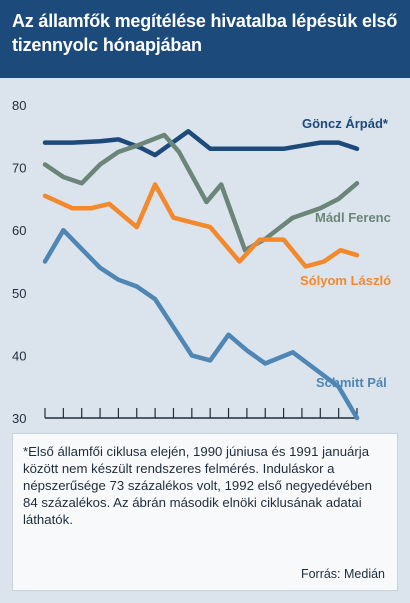  I want to click on series-label: Mádl Ferenc, so click(353, 217).